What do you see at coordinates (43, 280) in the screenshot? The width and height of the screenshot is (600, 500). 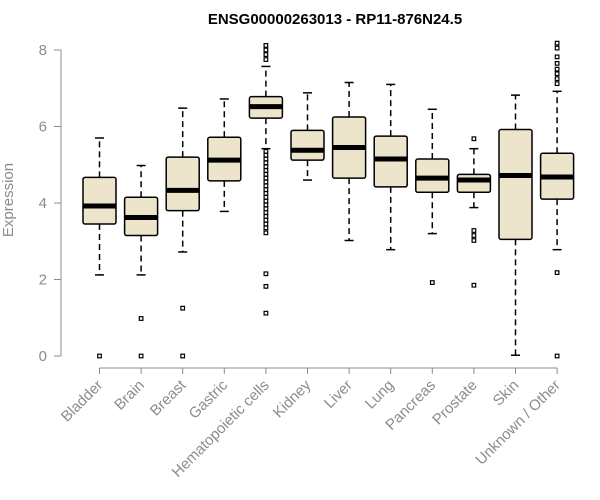 I see `y-tick-label: 2` at bounding box center [43, 280].